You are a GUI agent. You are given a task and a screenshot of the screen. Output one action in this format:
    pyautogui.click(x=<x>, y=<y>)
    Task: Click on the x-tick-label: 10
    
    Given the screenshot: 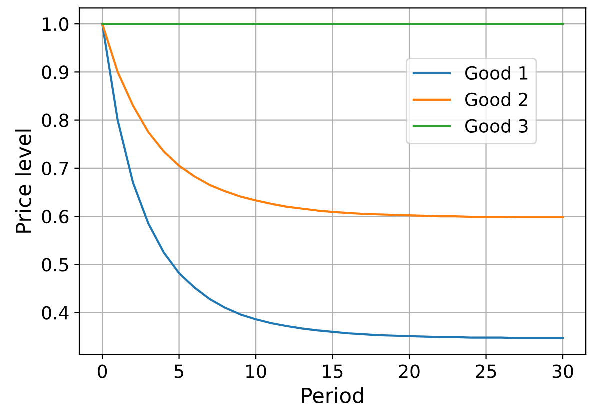 What is the action you would take?
    pyautogui.click(x=256, y=371)
    